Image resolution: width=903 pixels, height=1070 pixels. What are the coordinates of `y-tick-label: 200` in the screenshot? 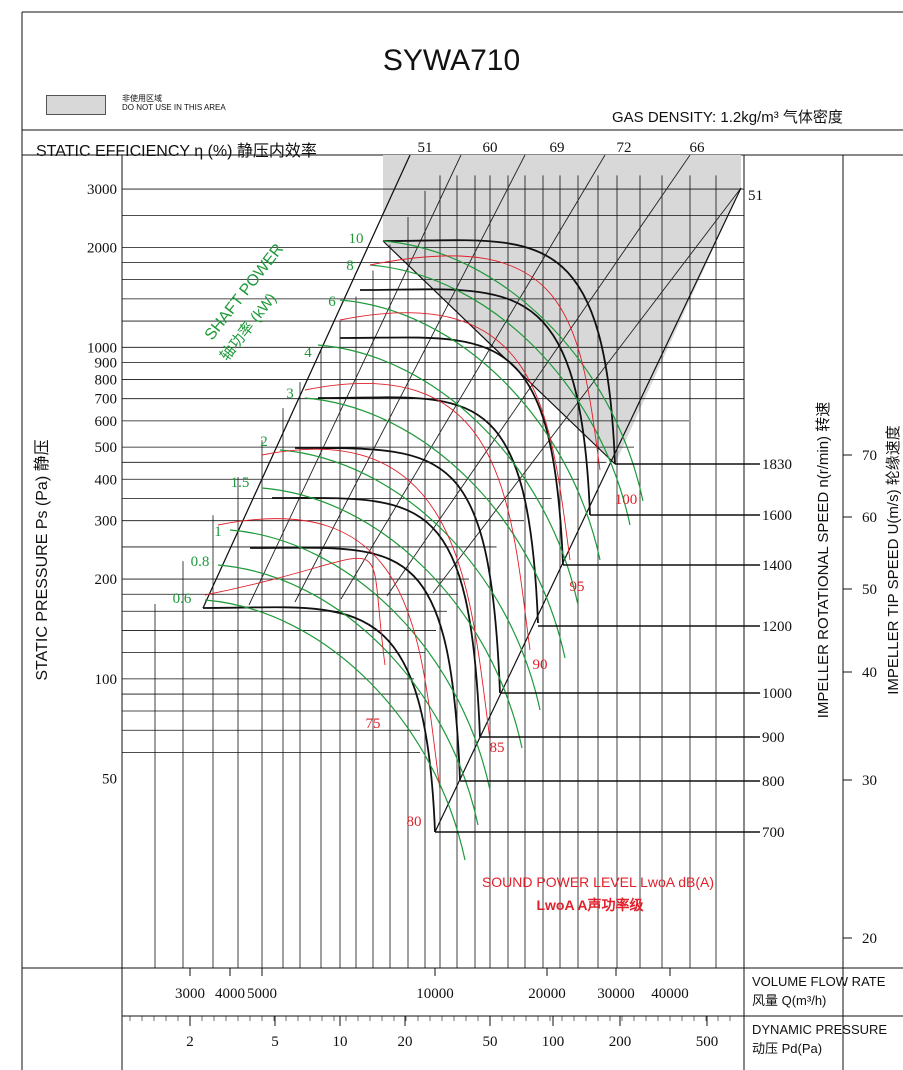 It's located at (106, 580).